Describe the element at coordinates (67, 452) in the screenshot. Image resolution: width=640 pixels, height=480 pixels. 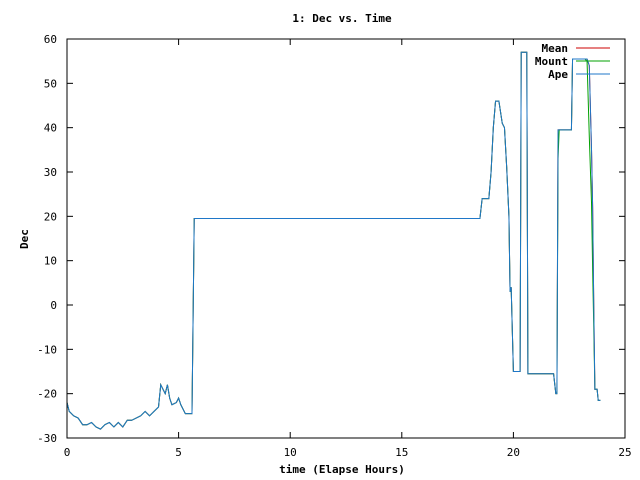
I see `x-tick-label: 0` at that location.